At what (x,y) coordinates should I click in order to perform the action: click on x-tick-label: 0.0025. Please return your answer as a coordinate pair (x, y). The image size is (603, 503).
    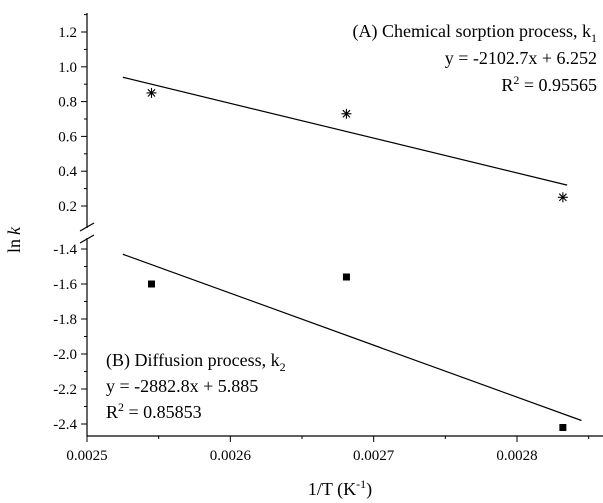
    Looking at the image, I should click on (86, 456).